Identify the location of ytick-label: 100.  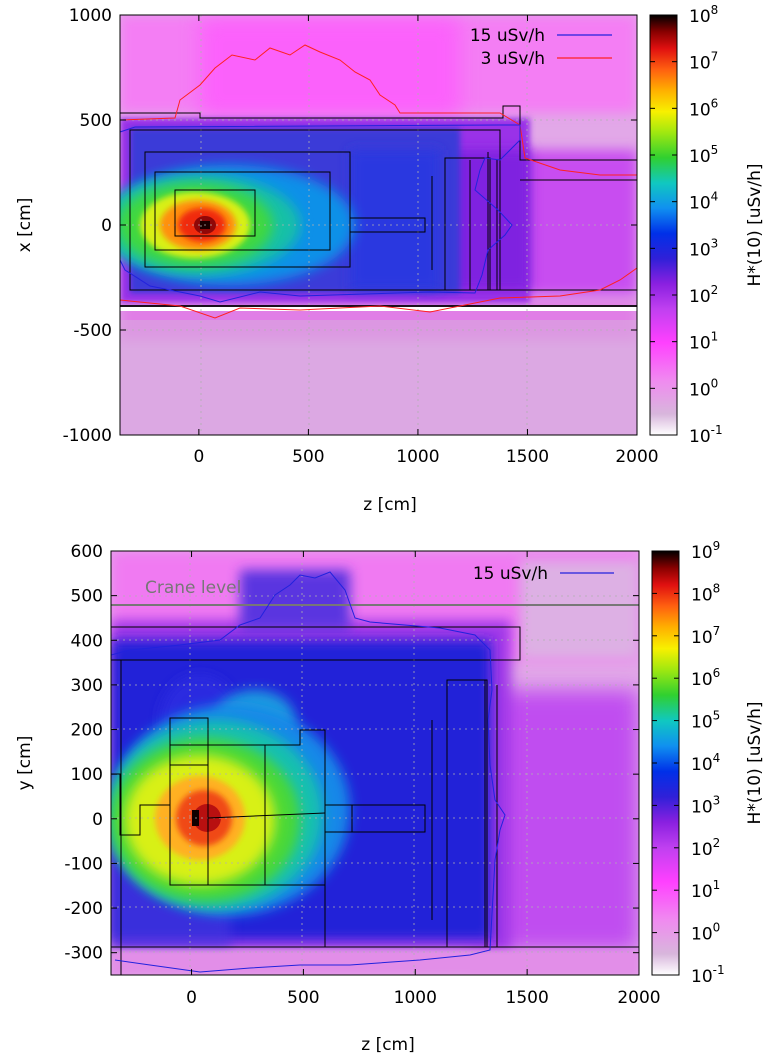
(87, 775).